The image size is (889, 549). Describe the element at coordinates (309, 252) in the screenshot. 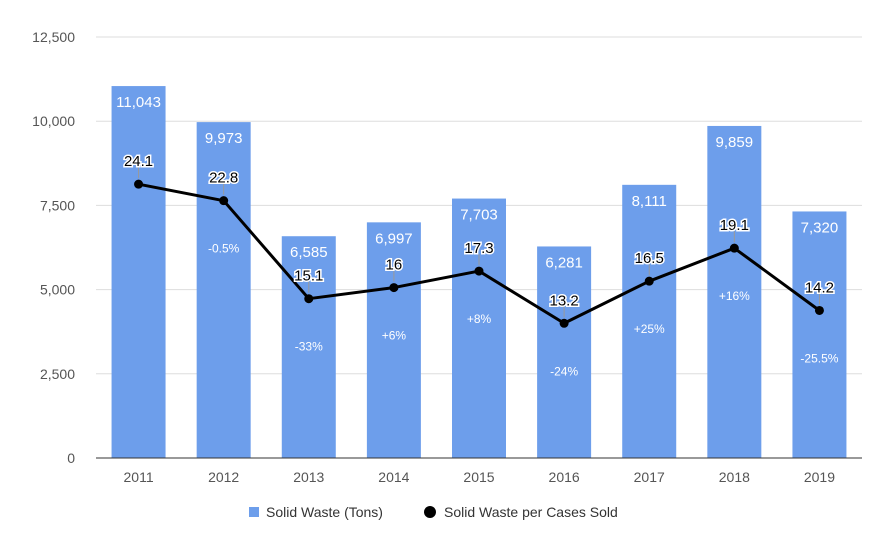

I see `bar-value-label: 6,585` at that location.